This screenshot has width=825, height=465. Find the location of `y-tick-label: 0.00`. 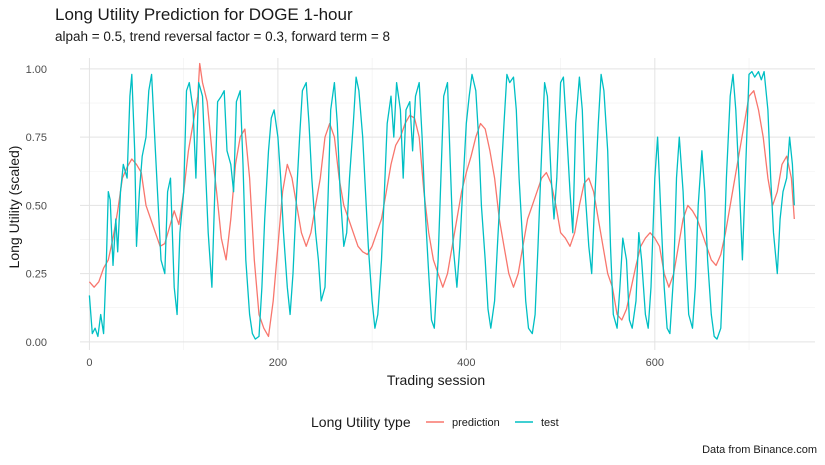

y-tick-label: 0.00 is located at coordinates (36, 343).